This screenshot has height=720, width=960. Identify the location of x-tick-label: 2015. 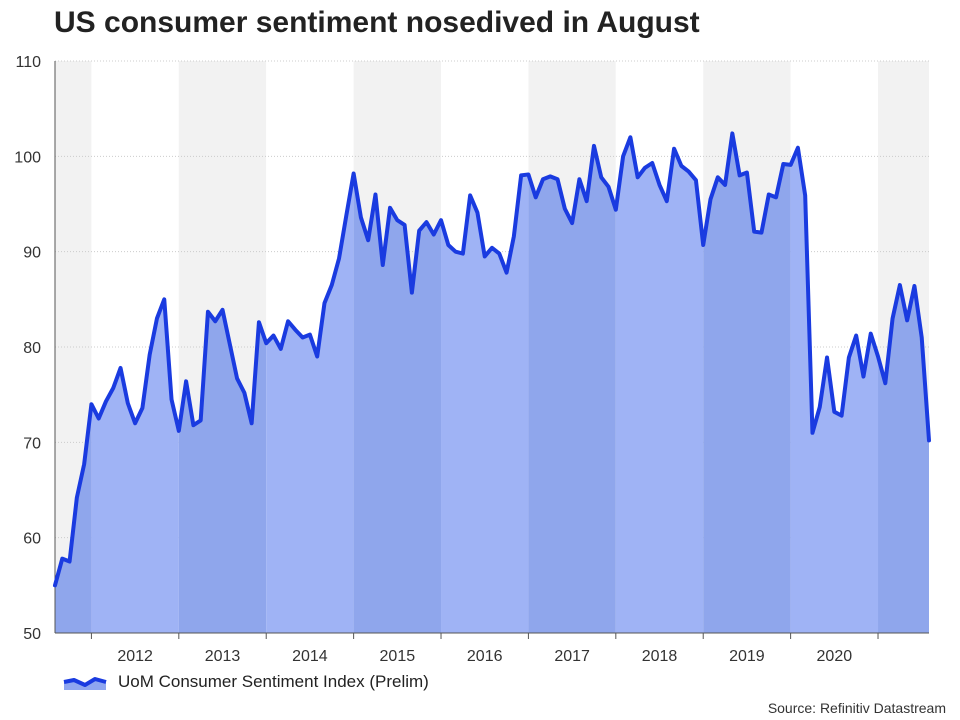
(398, 656).